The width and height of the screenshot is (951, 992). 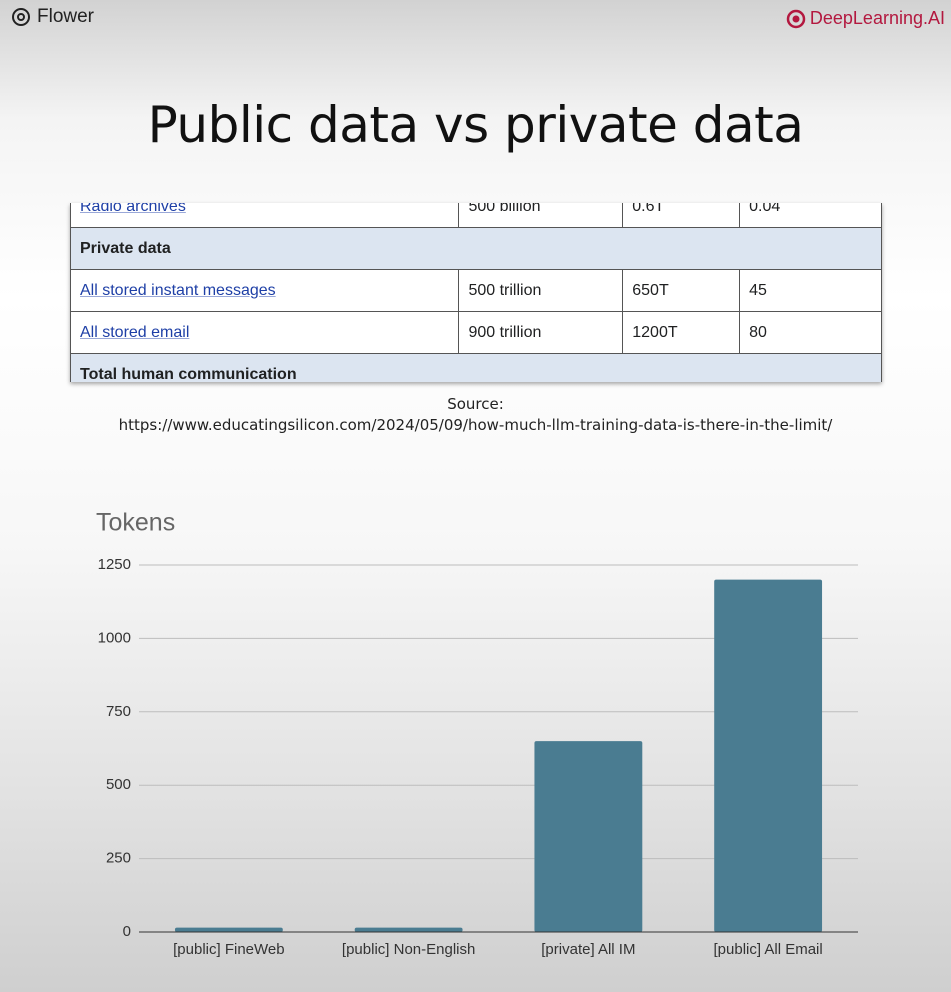 I want to click on table-cell: All stored email, so click(x=265, y=332).